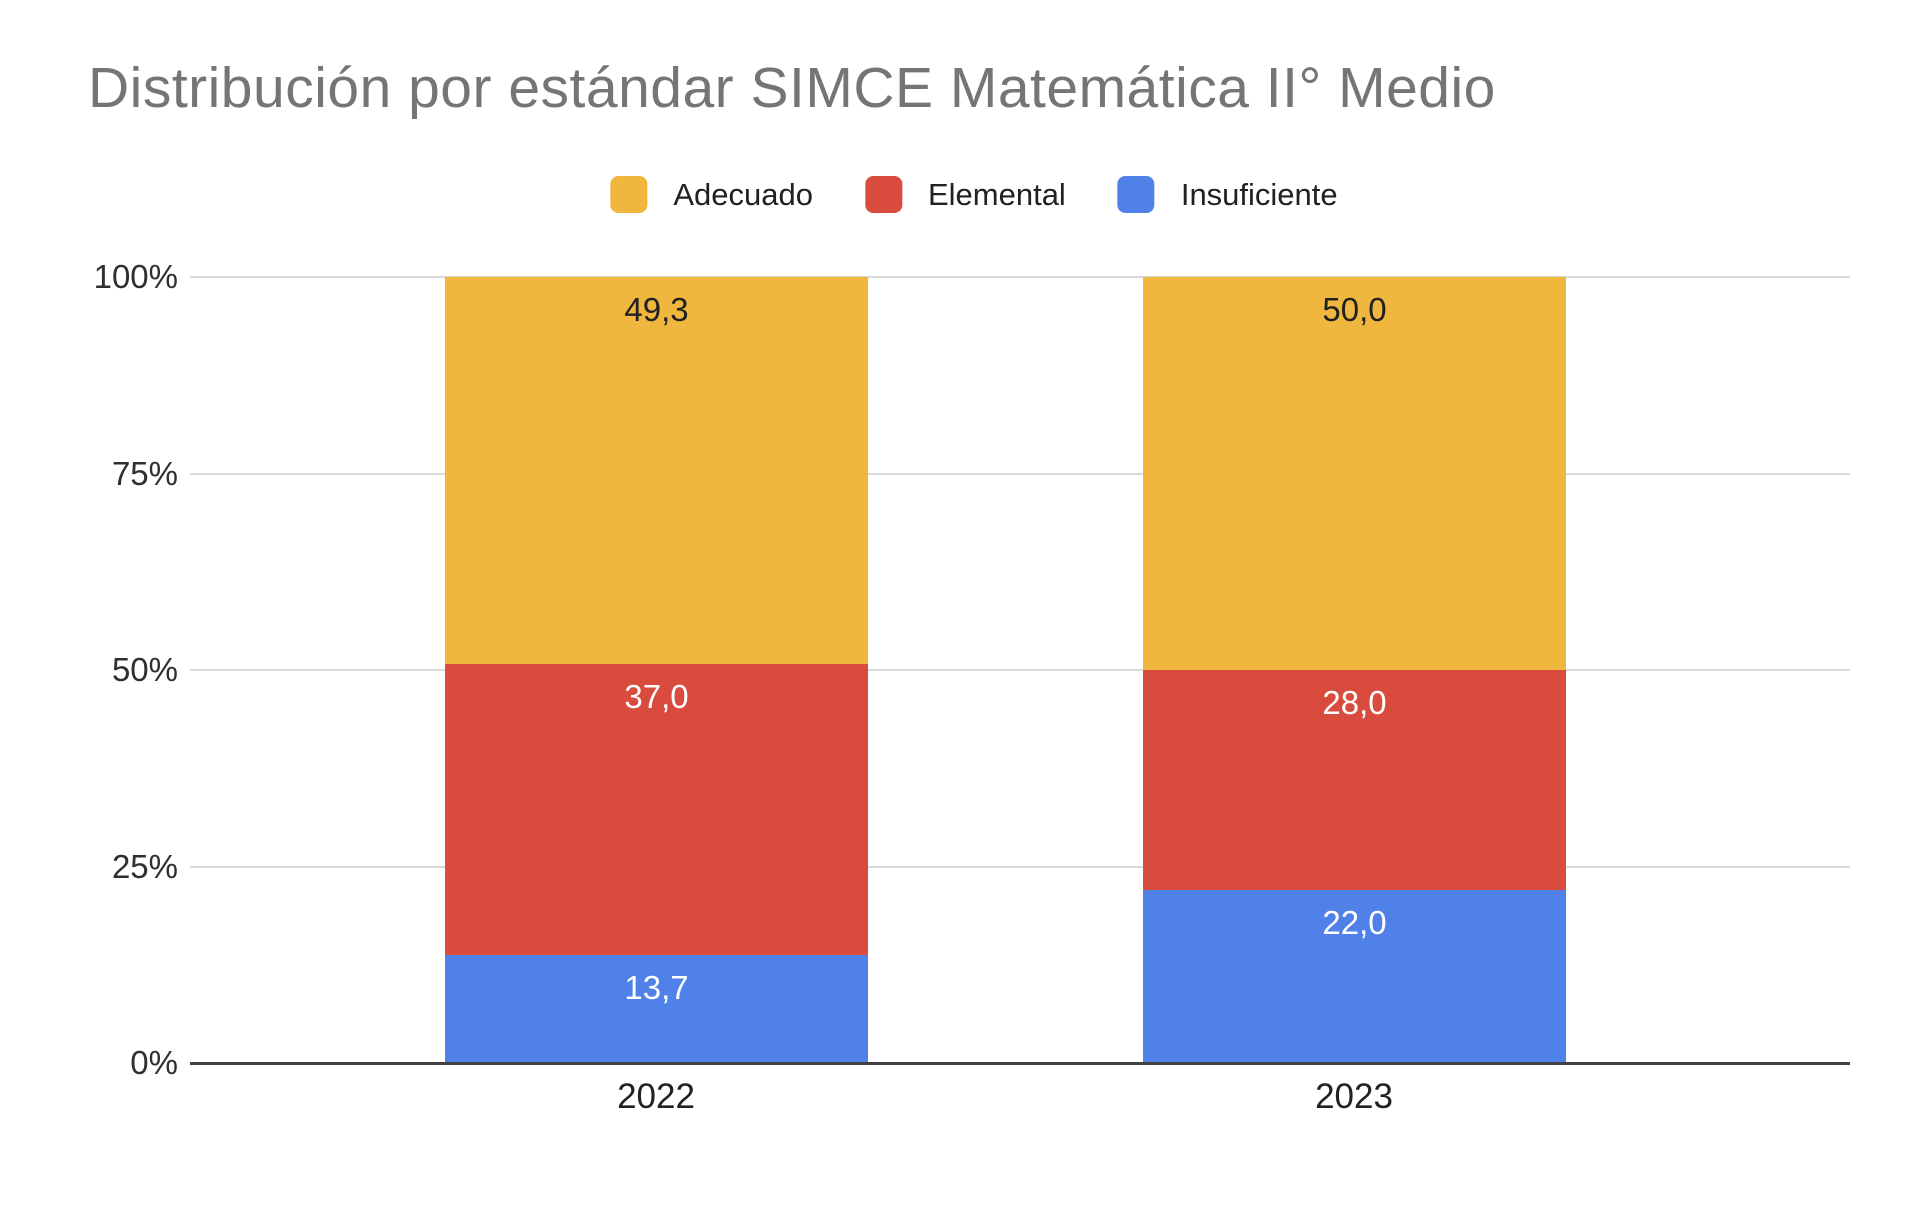 This screenshot has height=1208, width=1920. I want to click on legend-swatch-insuficiente, so click(1136, 194).